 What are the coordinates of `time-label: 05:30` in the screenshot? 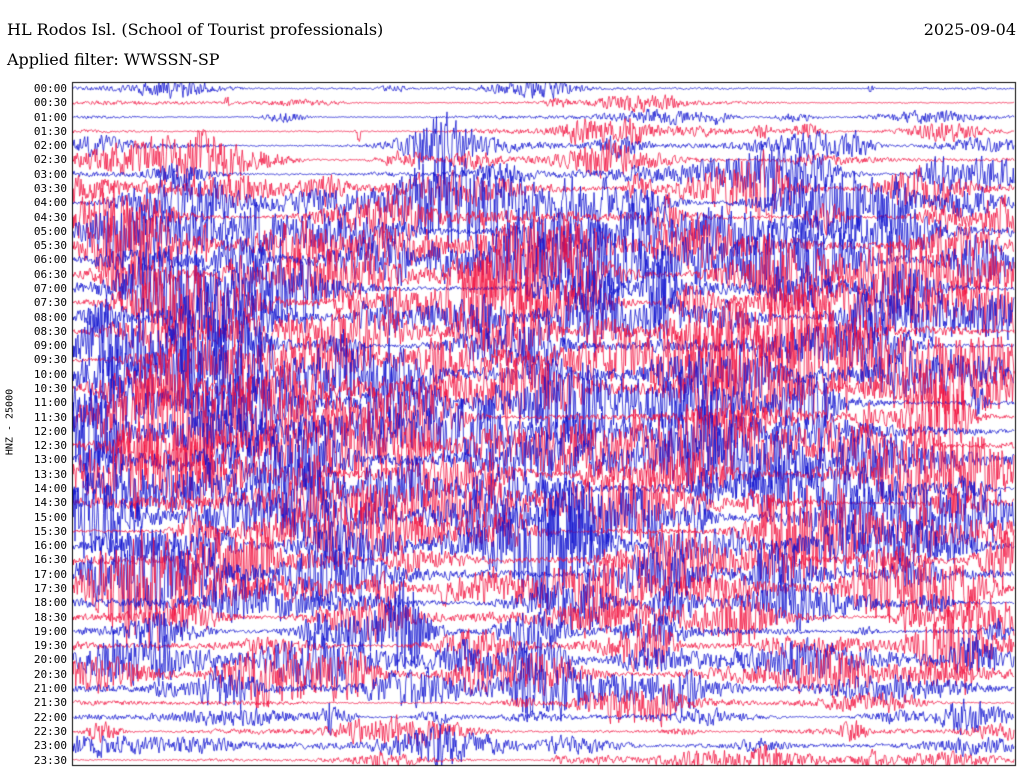 It's located at (50, 246).